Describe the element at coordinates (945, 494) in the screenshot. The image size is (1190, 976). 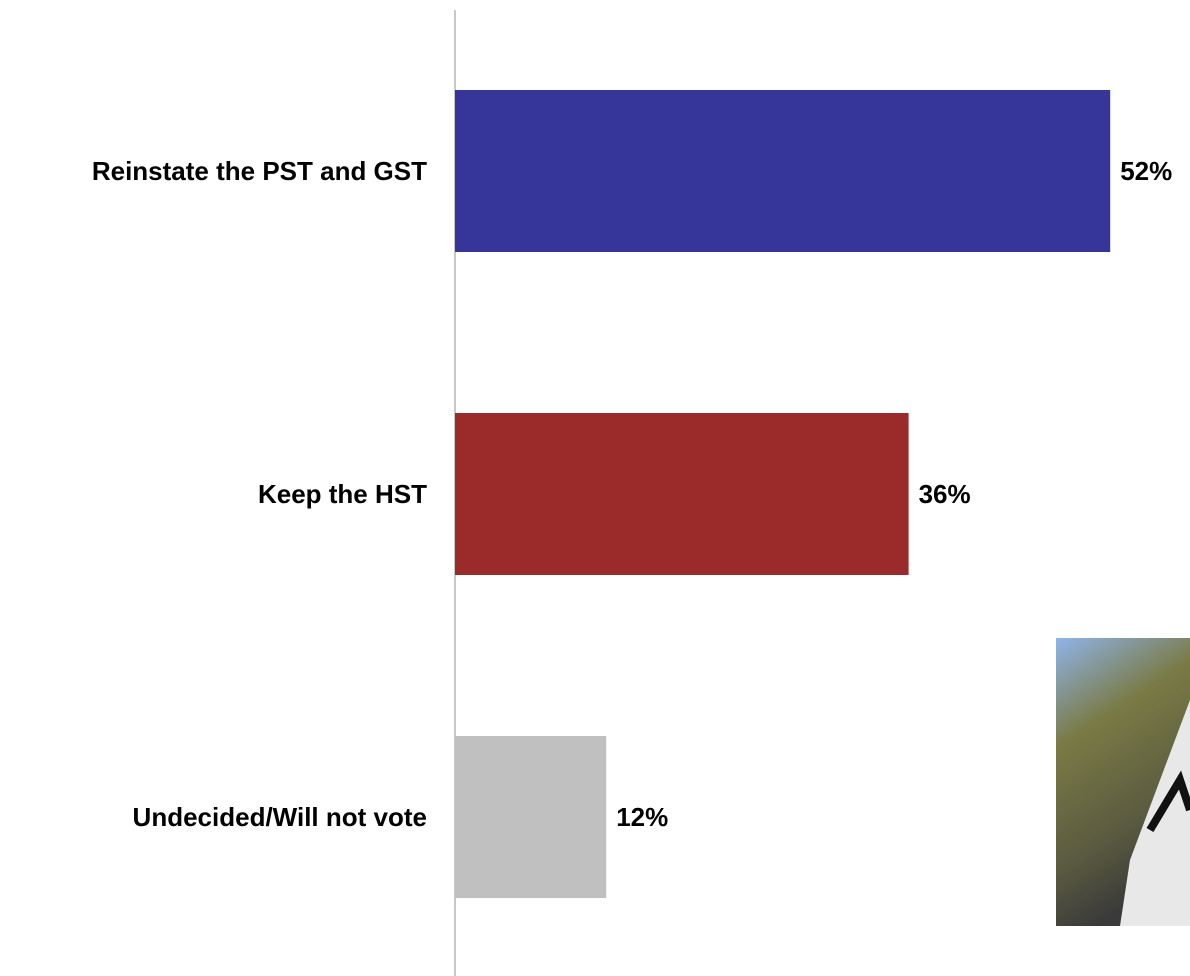
I see `value-label: 36%` at that location.